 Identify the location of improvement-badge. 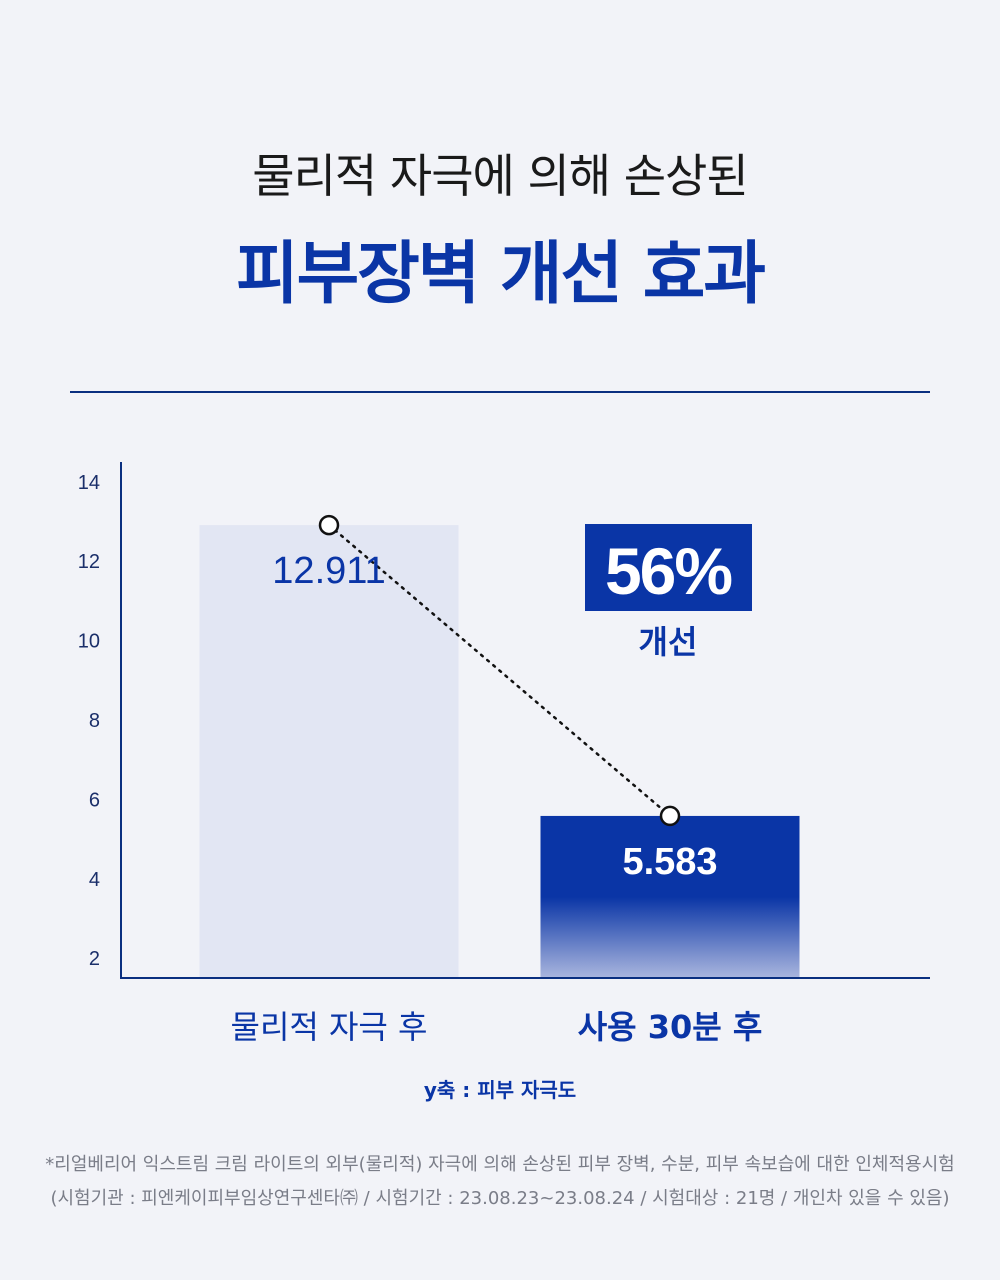
(668, 567).